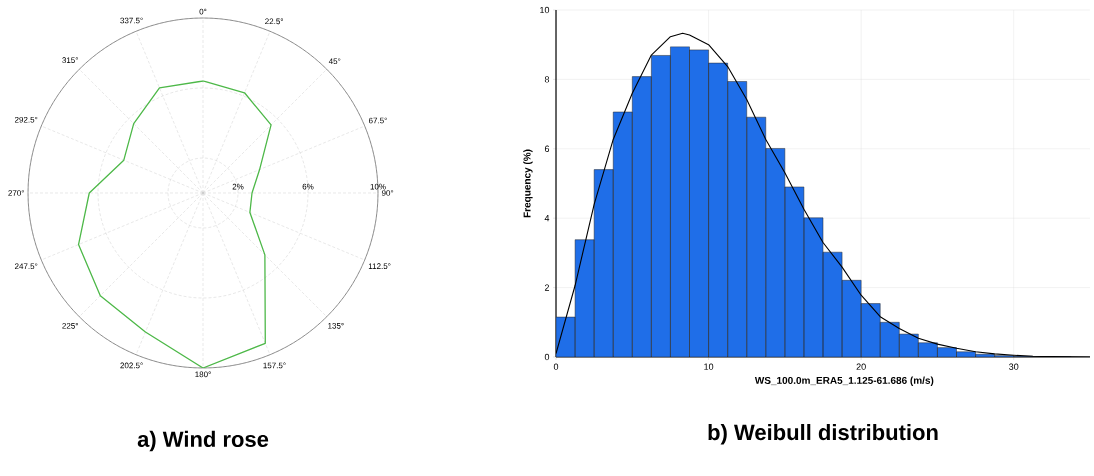 This screenshot has height=476, width=1094. I want to click on x-tick-label: 30, so click(1014, 366).